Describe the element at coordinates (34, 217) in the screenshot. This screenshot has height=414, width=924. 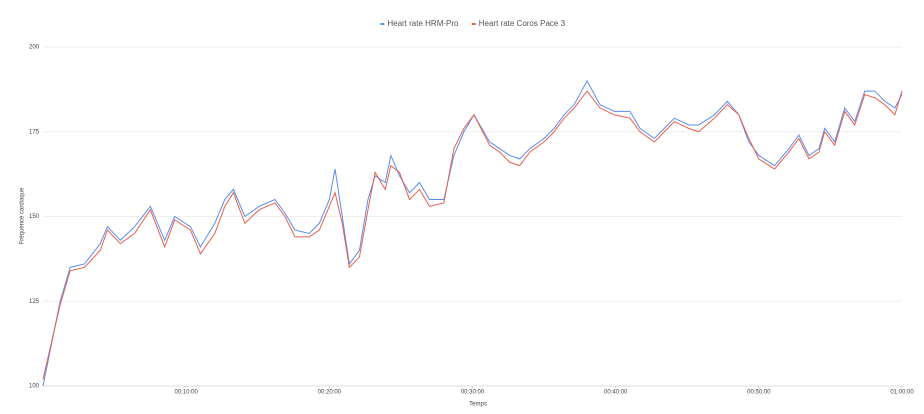
I see `y-tick-label: 150` at that location.